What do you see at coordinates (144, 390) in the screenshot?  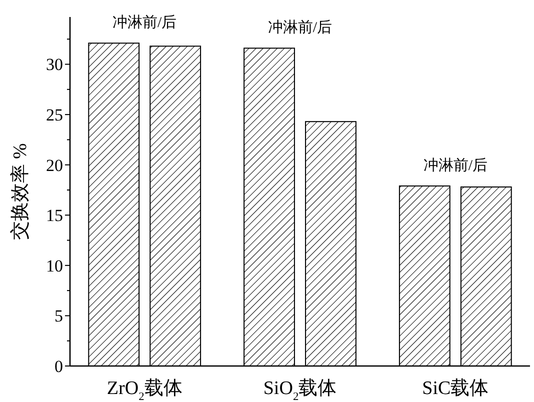 I see `x-tick-label: ZrO$_{2}$载体` at bounding box center [144, 390].